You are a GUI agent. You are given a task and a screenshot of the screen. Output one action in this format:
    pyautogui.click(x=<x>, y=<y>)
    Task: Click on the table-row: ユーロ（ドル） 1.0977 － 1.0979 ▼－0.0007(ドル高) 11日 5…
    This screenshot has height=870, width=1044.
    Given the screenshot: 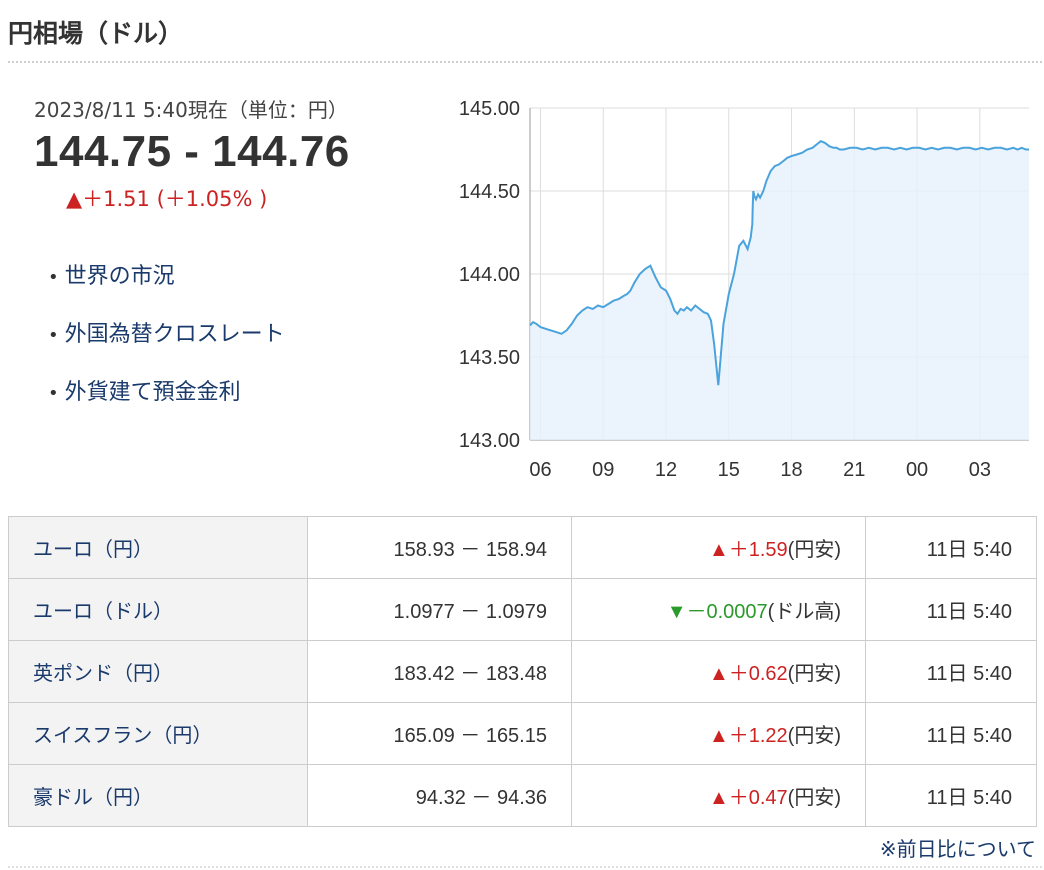 What is the action you would take?
    pyautogui.click(x=522, y=609)
    